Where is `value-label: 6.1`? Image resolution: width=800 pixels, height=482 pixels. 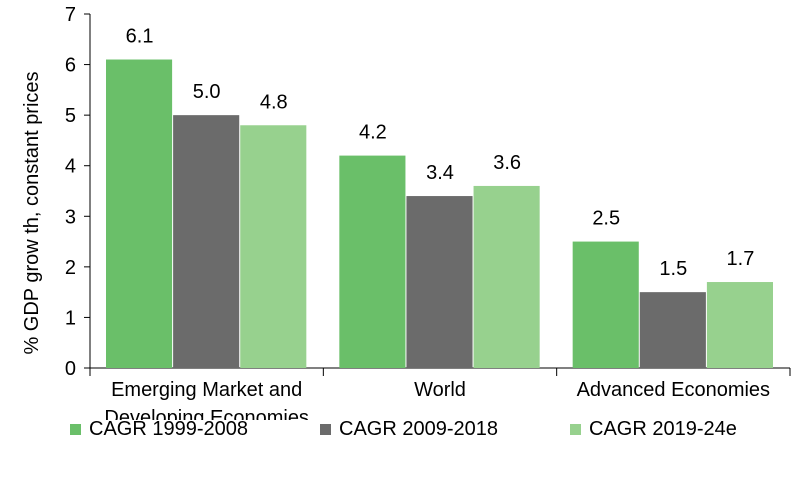
value-label: 6.1 is located at coordinates (140, 37).